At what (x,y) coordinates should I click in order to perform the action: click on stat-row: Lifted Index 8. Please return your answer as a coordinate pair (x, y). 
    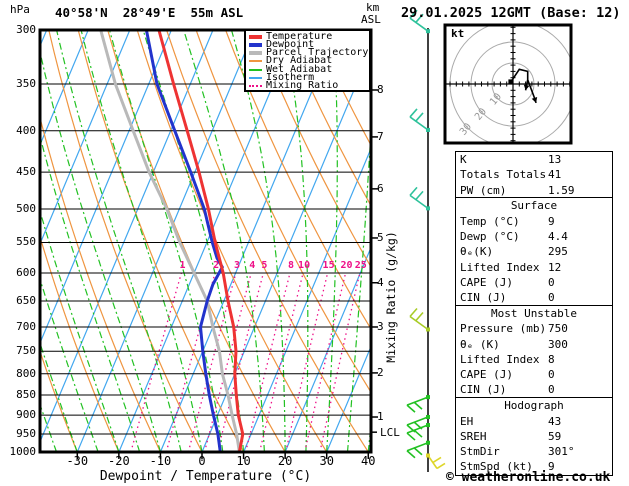
    Looking at the image, I should click on (534, 359).